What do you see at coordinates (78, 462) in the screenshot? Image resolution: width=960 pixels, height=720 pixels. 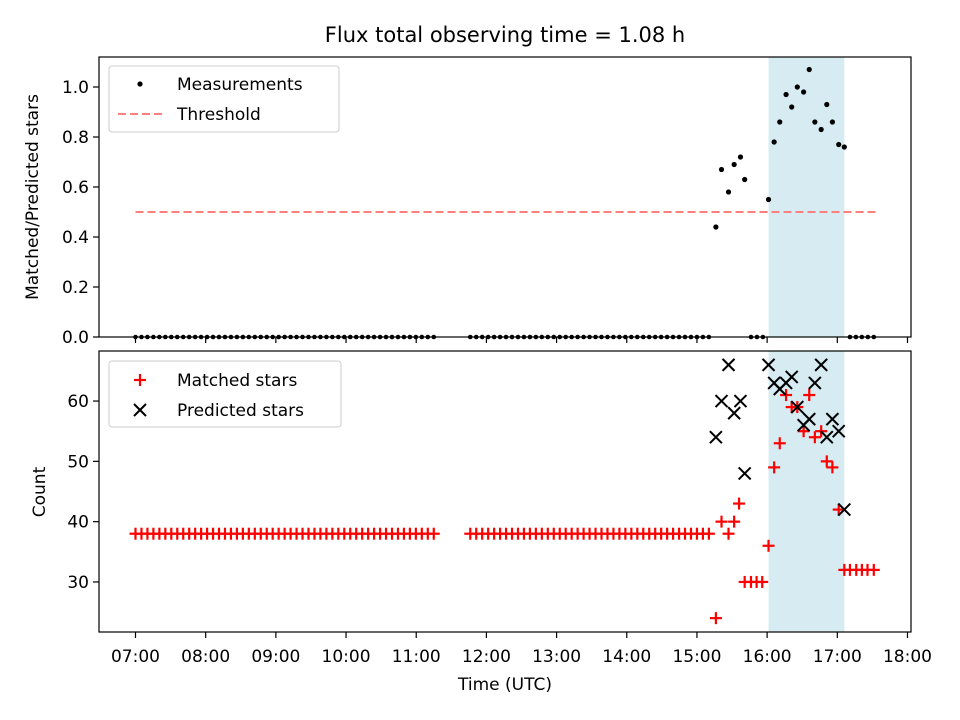 I see `y-tick-label: 50` at bounding box center [78, 462].